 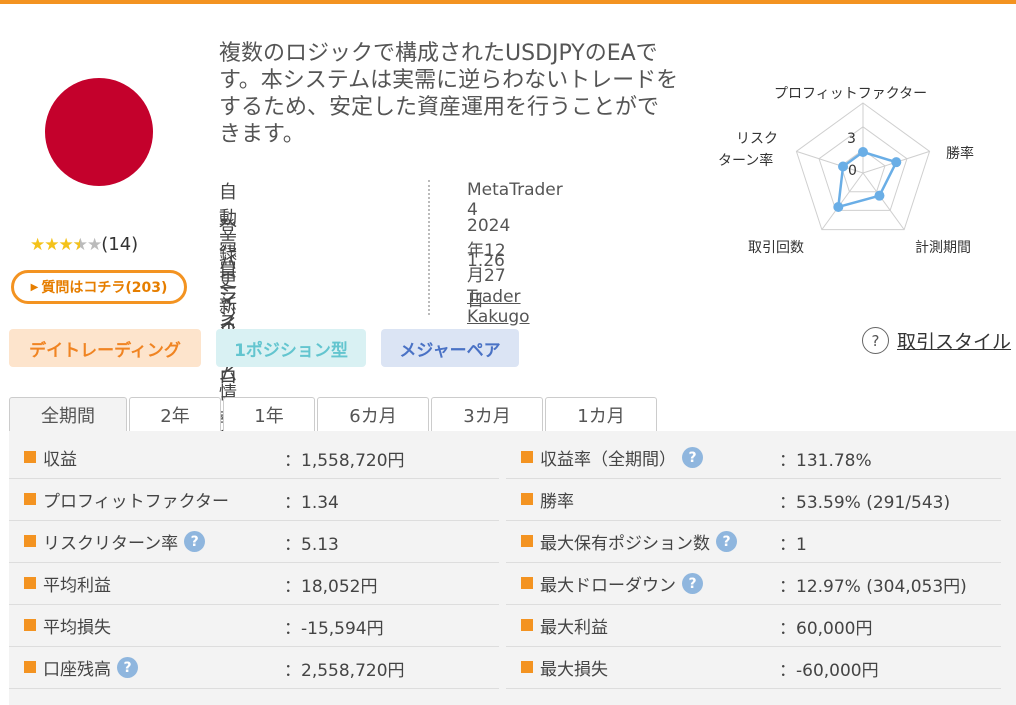 I want to click on radar-scale-label-3: 3, so click(x=851, y=139).